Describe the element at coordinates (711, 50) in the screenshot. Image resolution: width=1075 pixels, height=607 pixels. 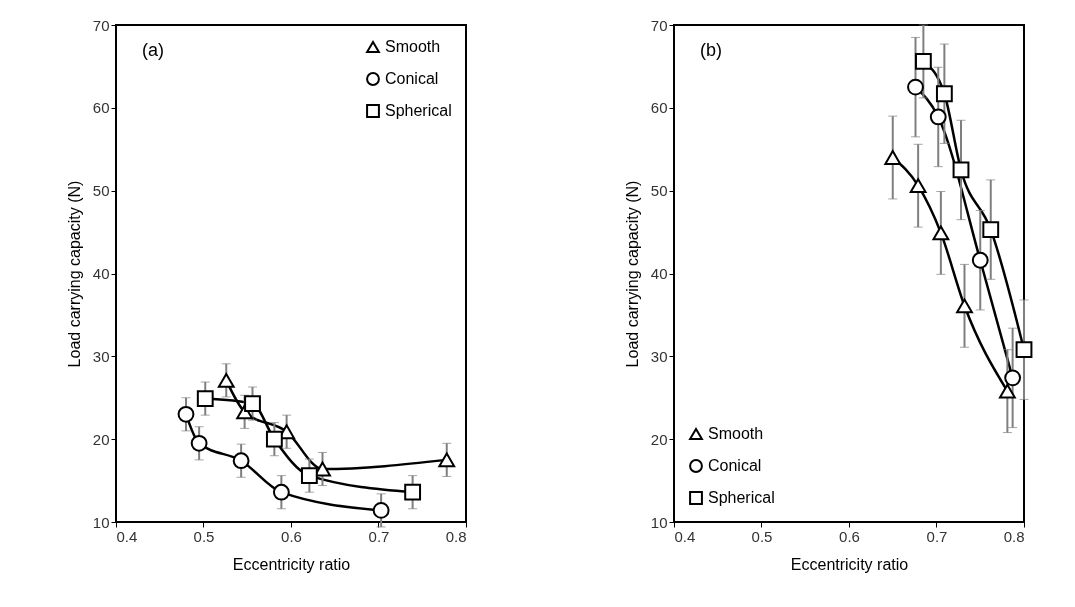
I see `annotation: (b)` at that location.